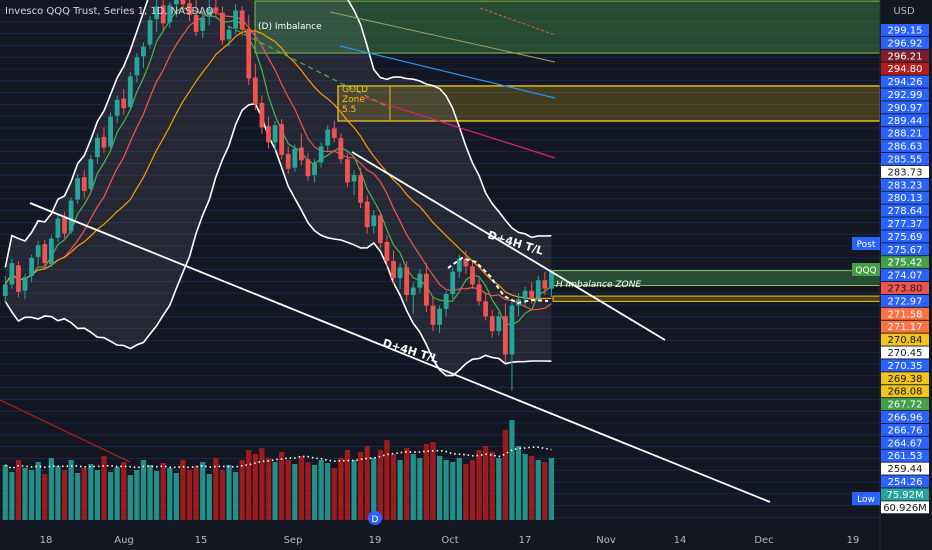 This screenshot has width=932, height=550. I want to click on event-marker, so click(375, 518).